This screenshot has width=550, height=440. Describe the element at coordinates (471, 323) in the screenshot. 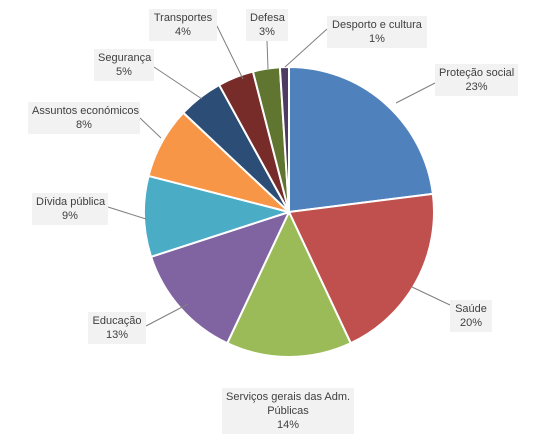

I see `data-label-percent: 20%` at that location.